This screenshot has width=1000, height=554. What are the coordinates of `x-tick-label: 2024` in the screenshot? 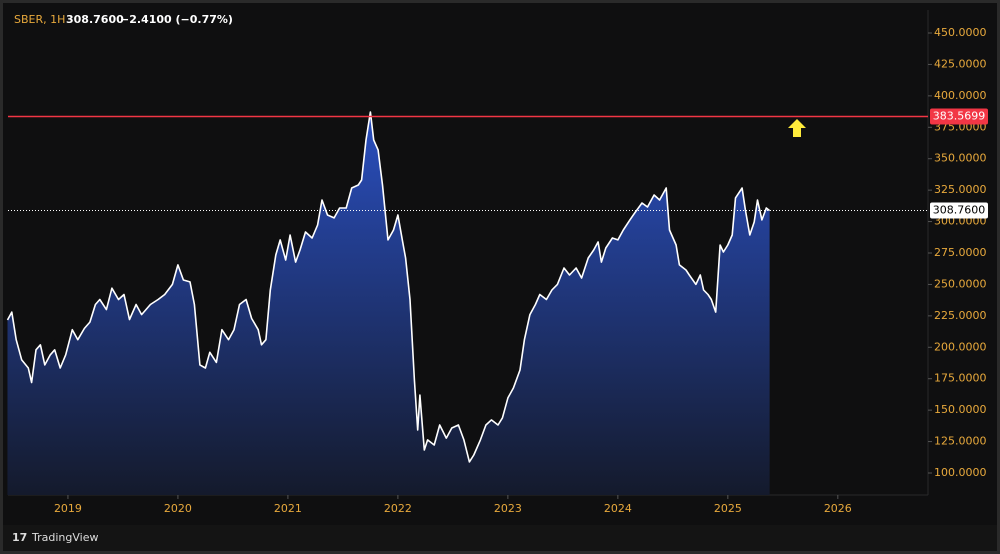 It's located at (618, 508).